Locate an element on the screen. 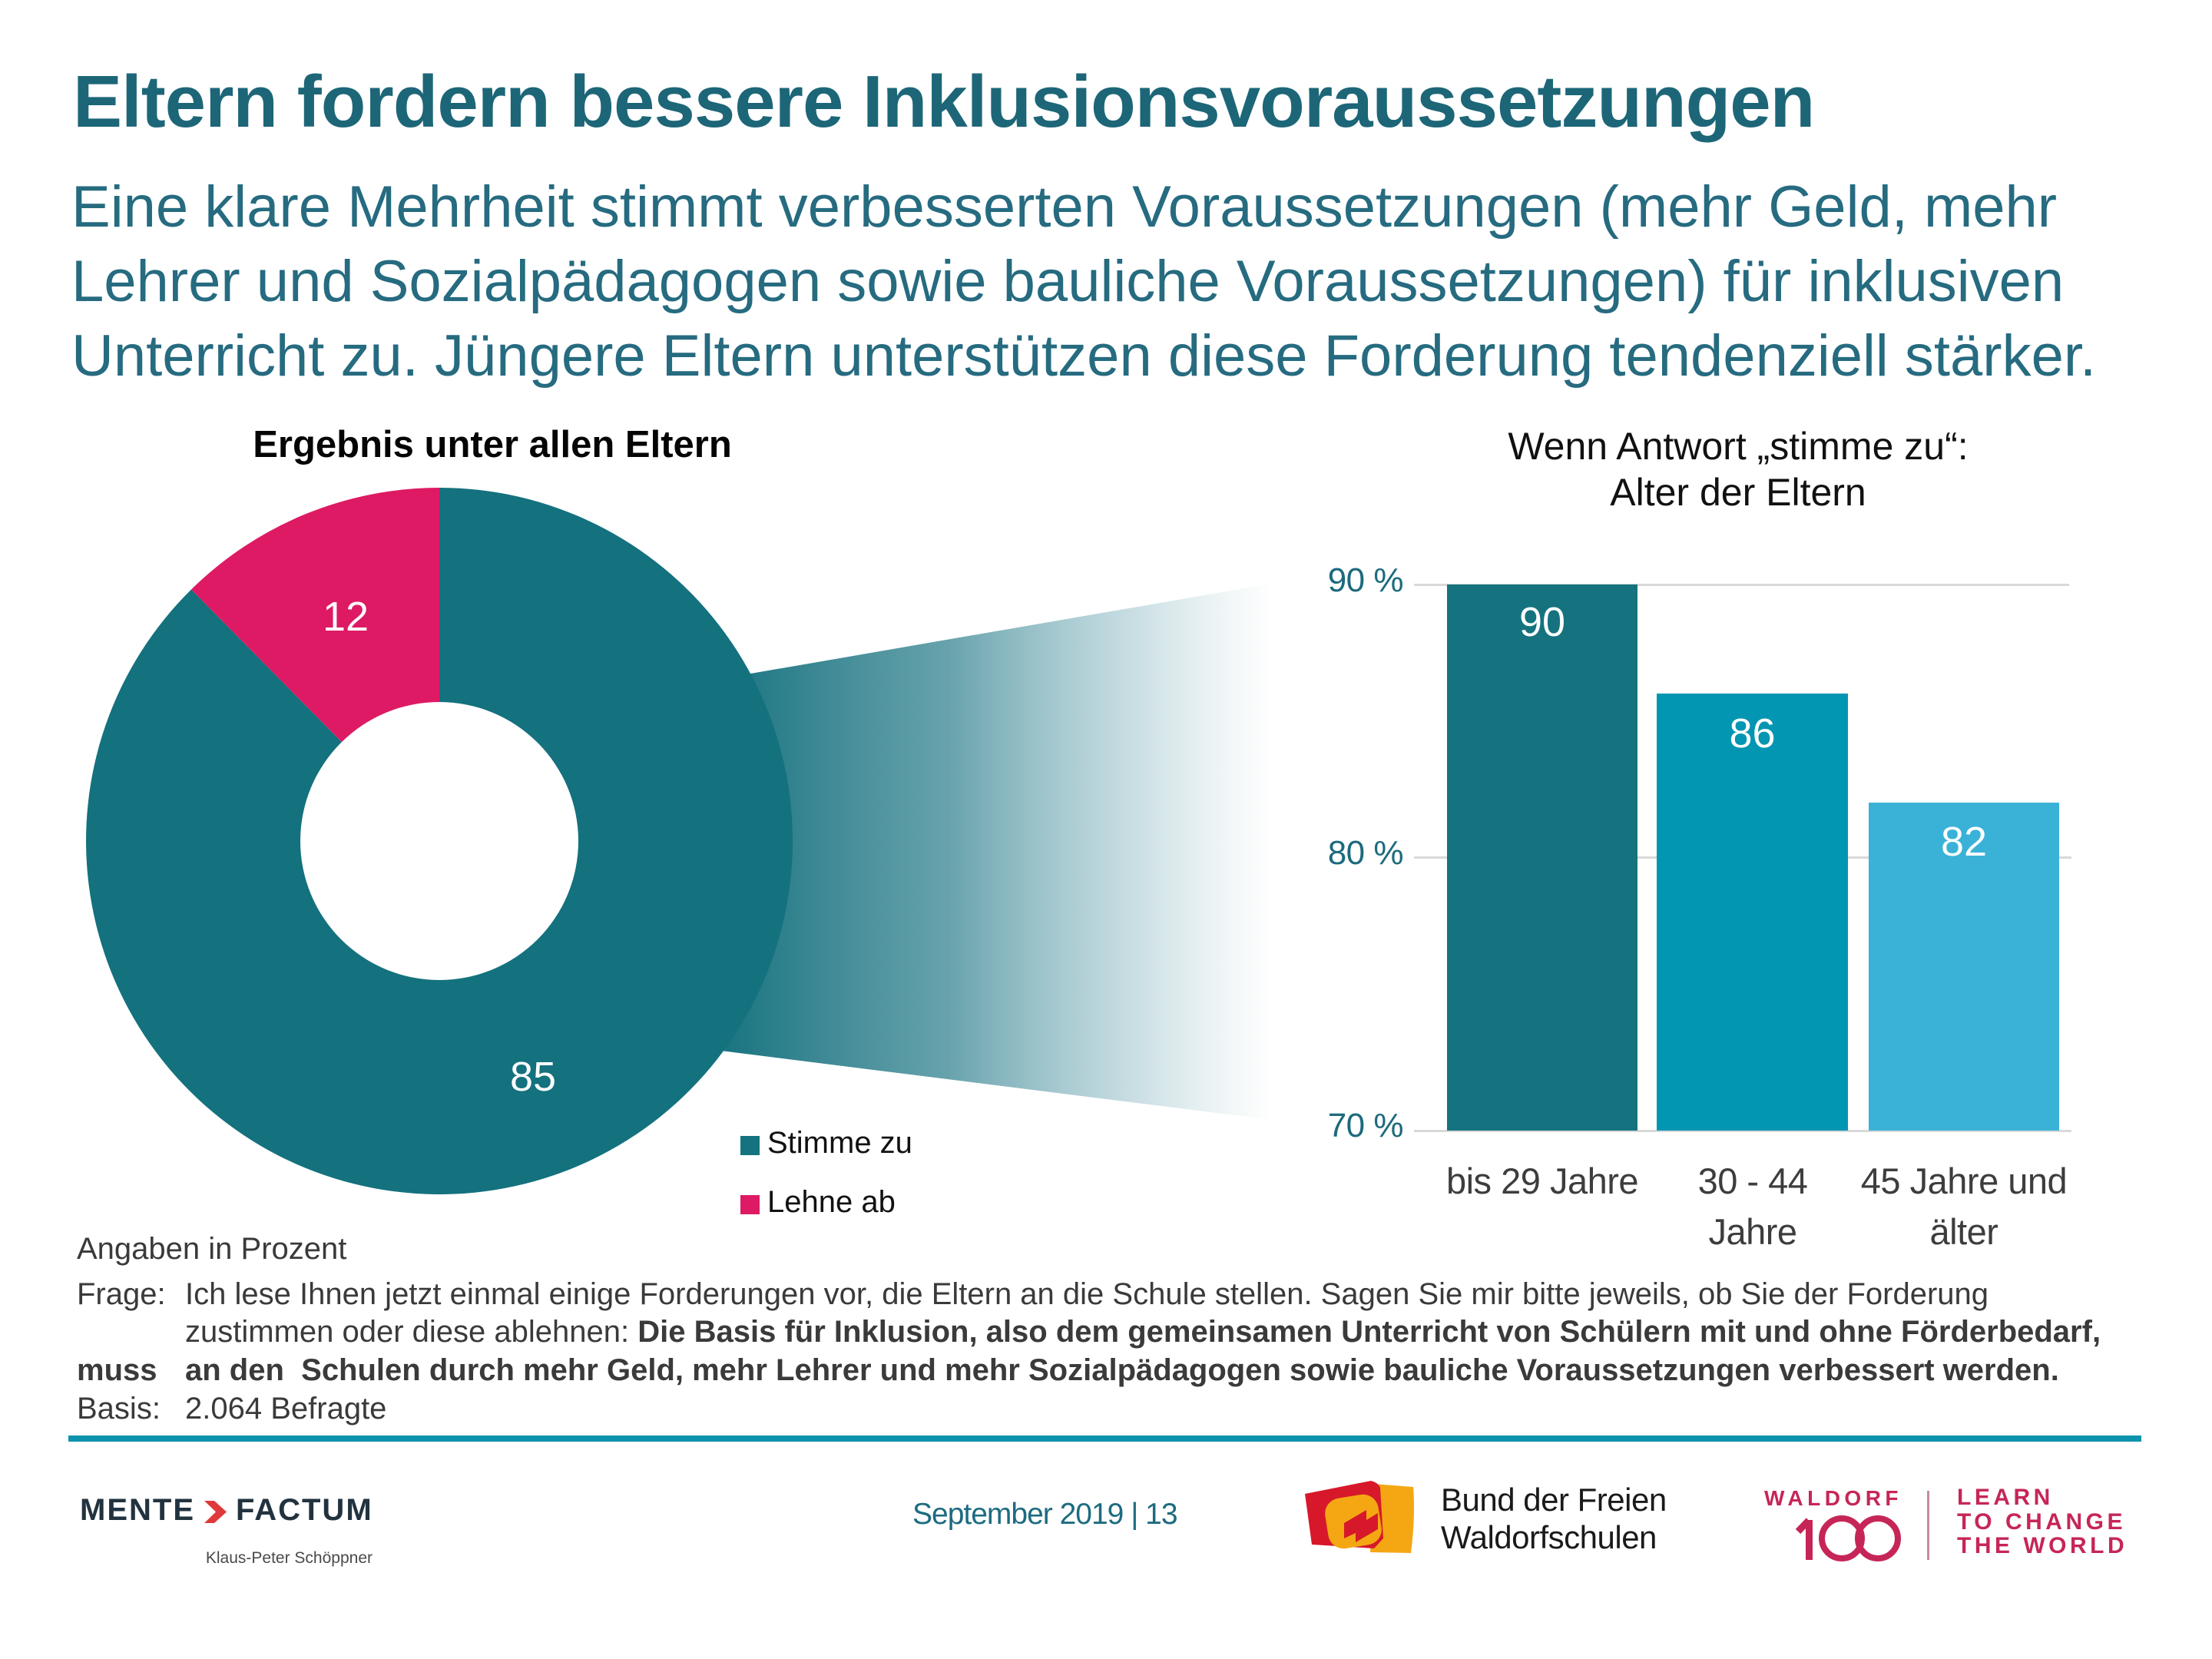 This screenshot has height=1659, width=2212. svg-text: 12 is located at coordinates (346, 617).